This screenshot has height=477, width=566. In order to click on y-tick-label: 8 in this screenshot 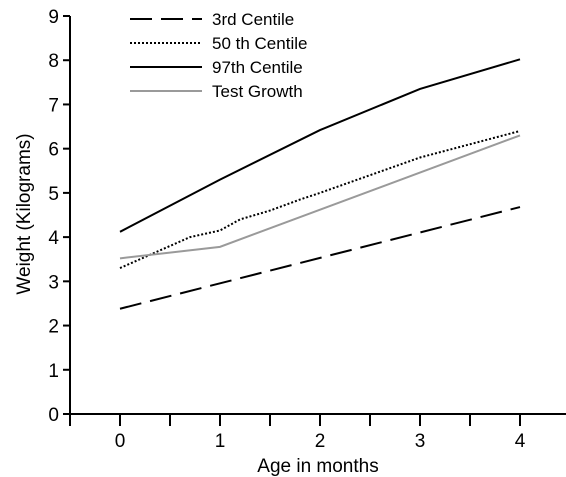, I will do `click(53, 61)`.